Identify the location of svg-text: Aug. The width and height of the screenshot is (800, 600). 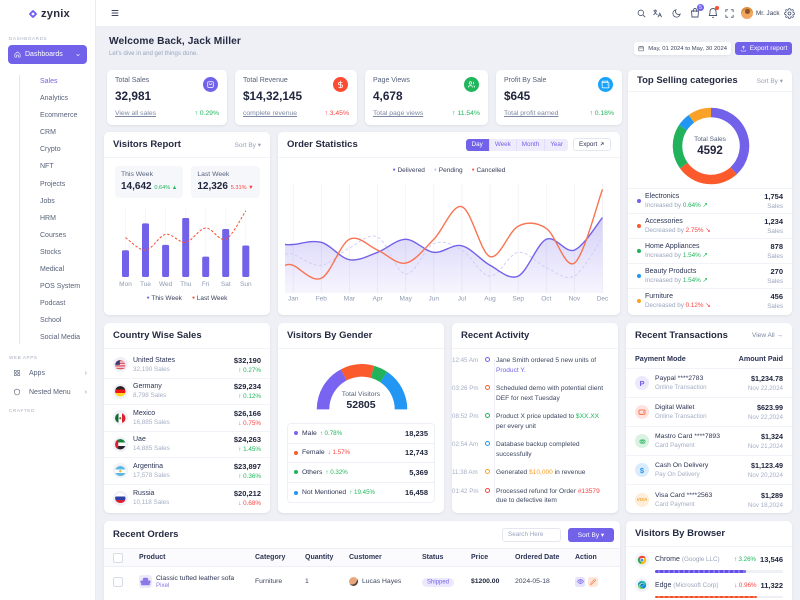
(490, 299).